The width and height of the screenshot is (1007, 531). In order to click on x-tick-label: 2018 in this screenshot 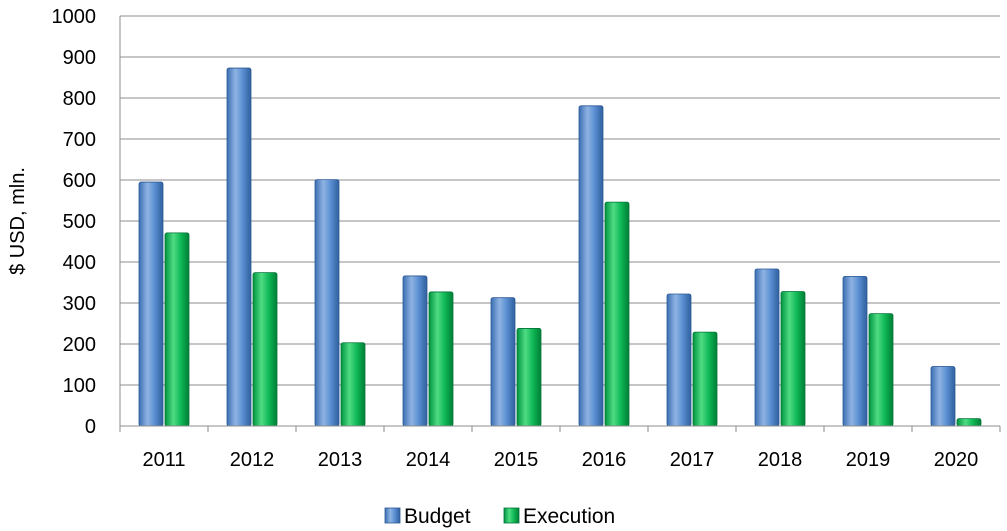, I will do `click(780, 460)`.